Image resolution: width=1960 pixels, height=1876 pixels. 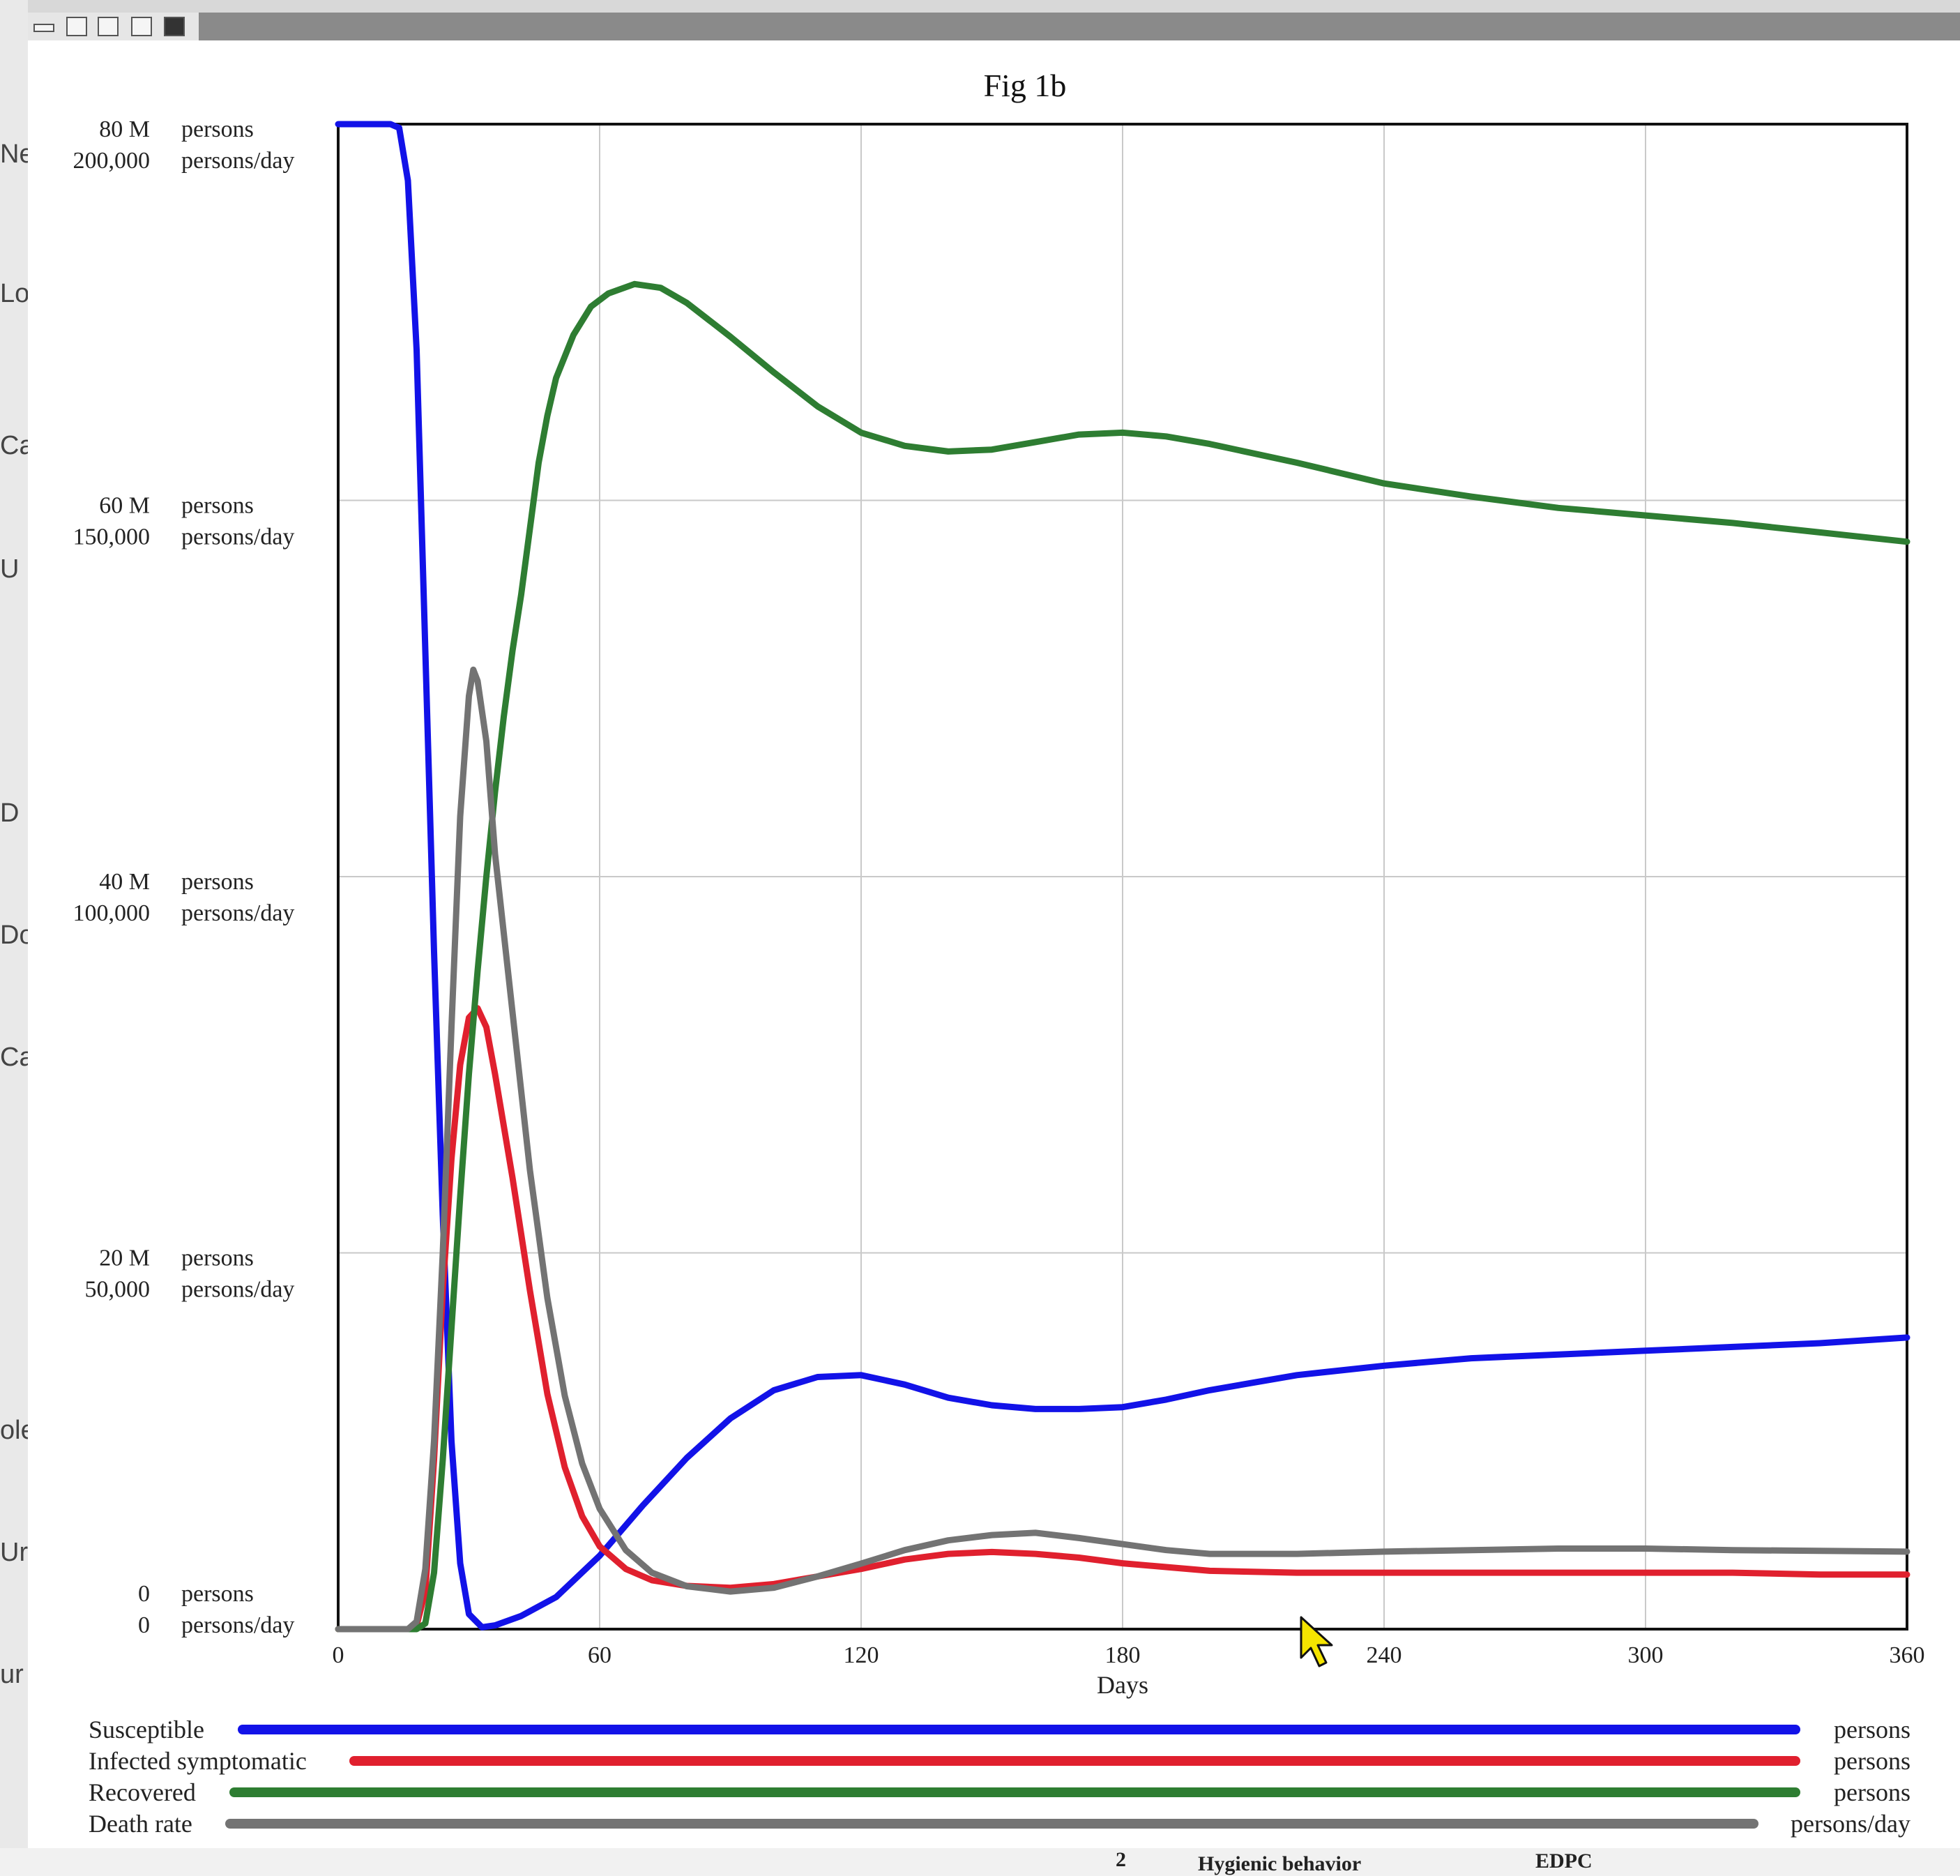 I want to click on save-icon, so click(x=175, y=26).